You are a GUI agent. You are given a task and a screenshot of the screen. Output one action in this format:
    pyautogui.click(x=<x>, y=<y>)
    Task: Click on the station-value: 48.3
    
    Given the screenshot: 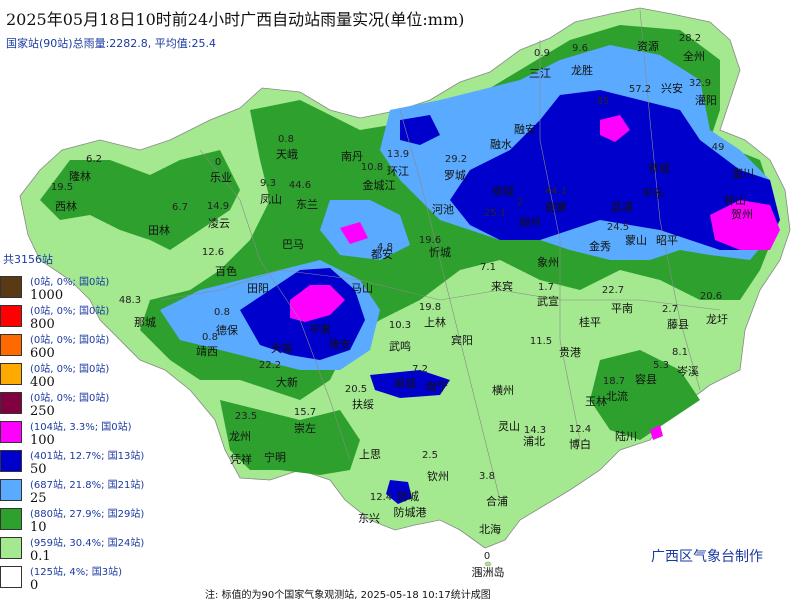 What is the action you would take?
    pyautogui.click(x=130, y=300)
    